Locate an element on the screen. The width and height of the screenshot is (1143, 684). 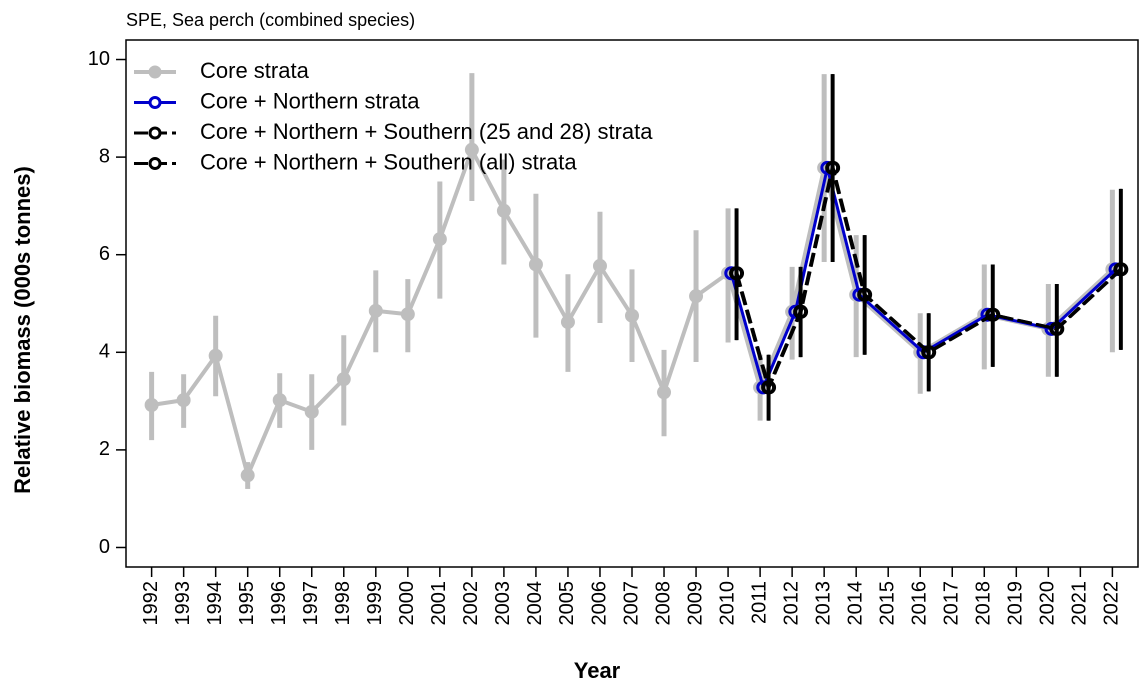
x-tick-label: 2000 is located at coordinates (407, 603).